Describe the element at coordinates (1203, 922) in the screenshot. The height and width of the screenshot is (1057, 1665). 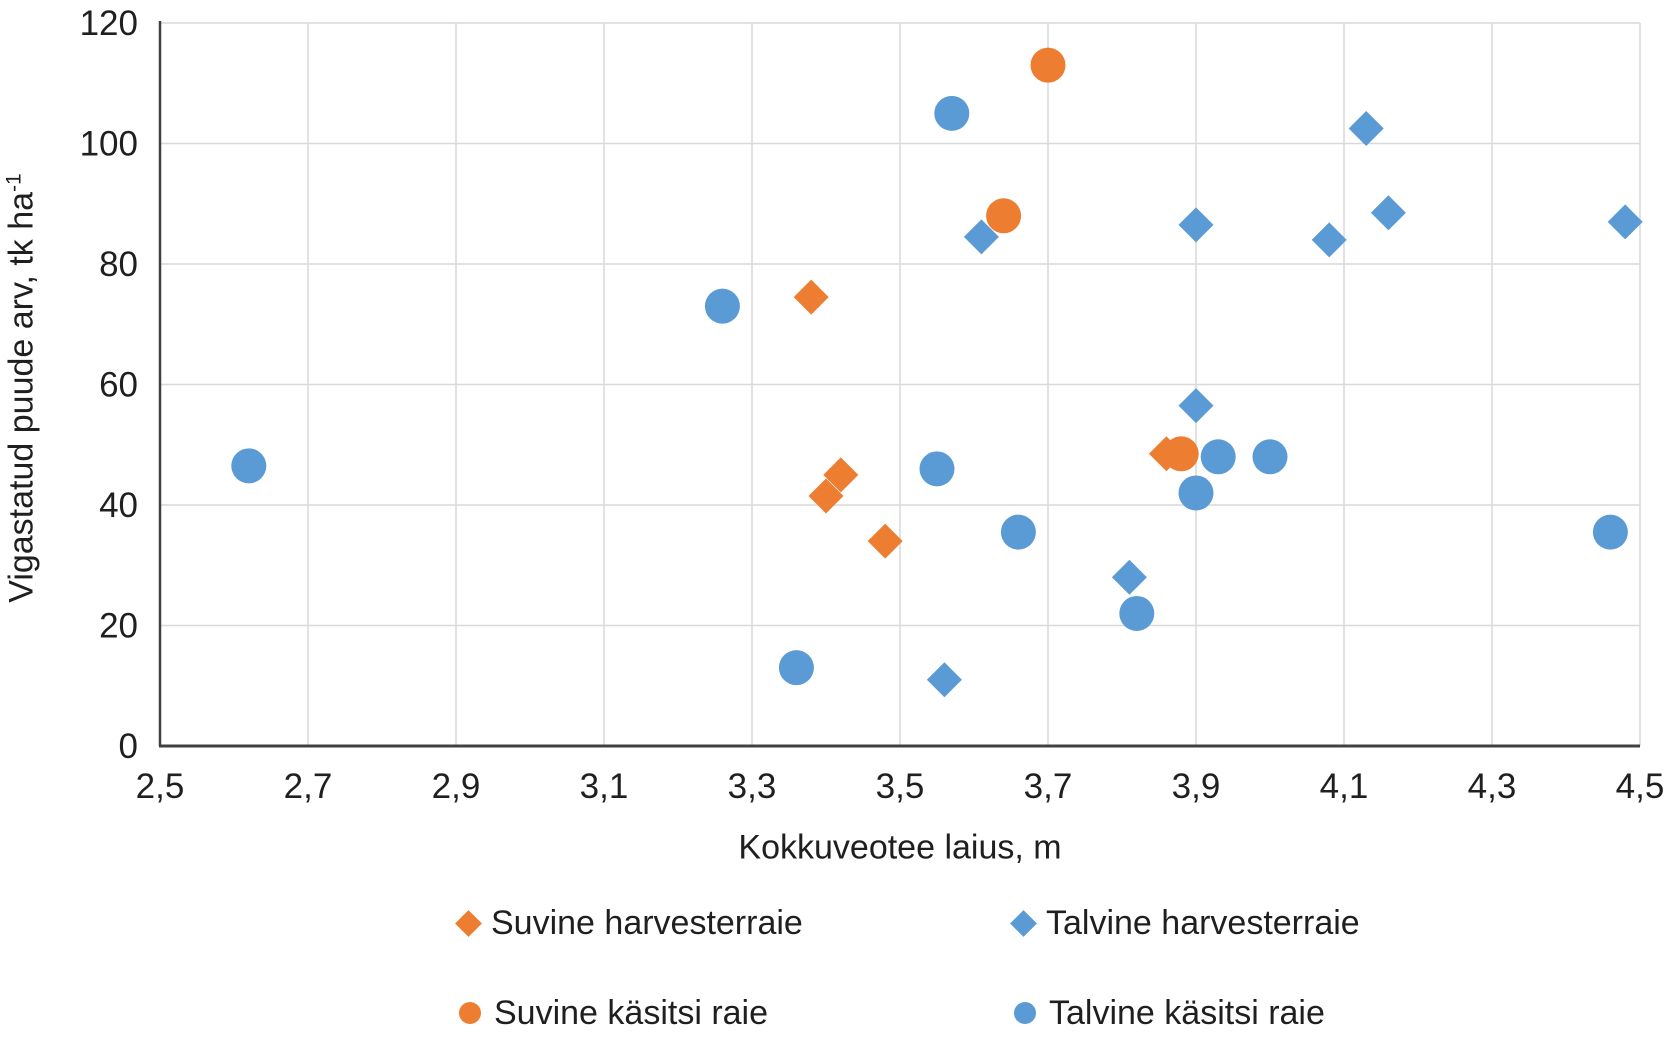
I see `legend-label: Talvine harvesterraie` at that location.